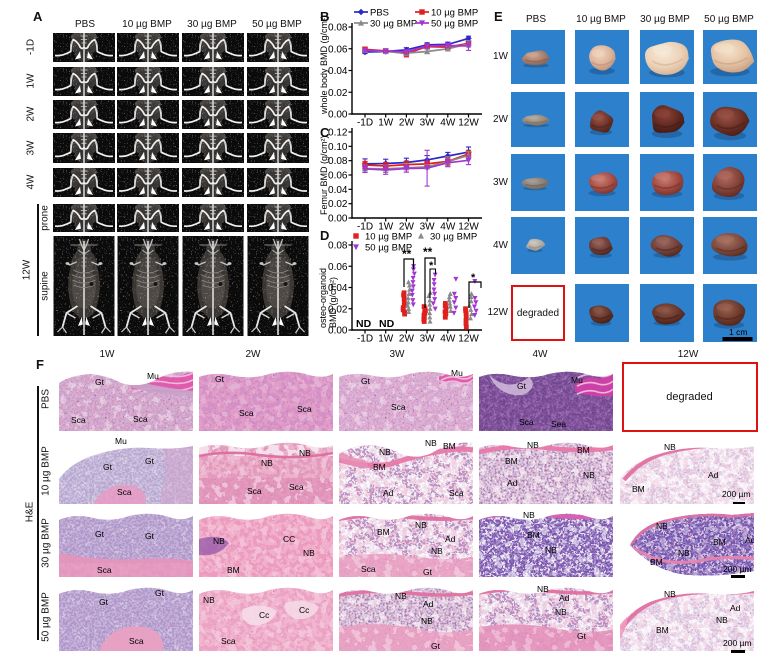 This screenshot has width=780, height=666. I want to click on svg-text: 2W, so click(407, 339).